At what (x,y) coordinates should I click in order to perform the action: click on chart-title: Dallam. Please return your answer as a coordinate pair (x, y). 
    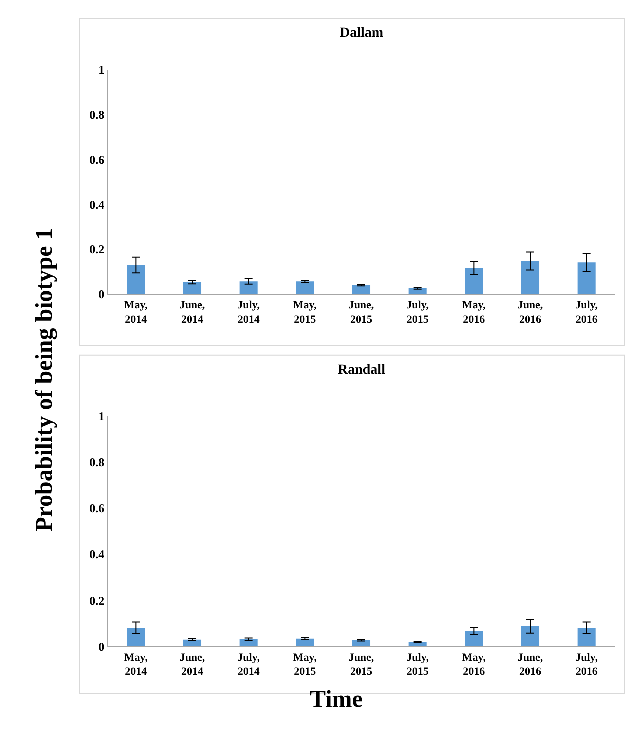
    Looking at the image, I should click on (362, 33).